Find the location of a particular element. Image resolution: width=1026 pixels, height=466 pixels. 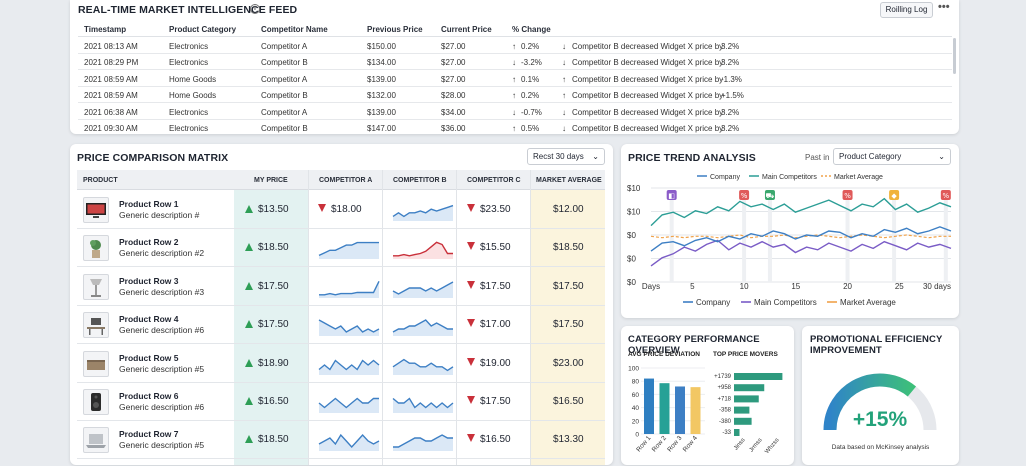

up-triangle-icon is located at coordinates (249, 247).